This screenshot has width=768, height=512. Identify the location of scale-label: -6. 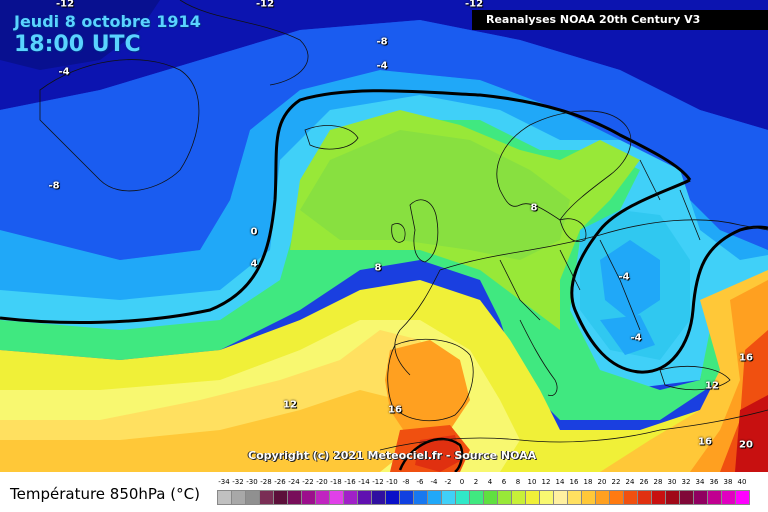
(420, 482).